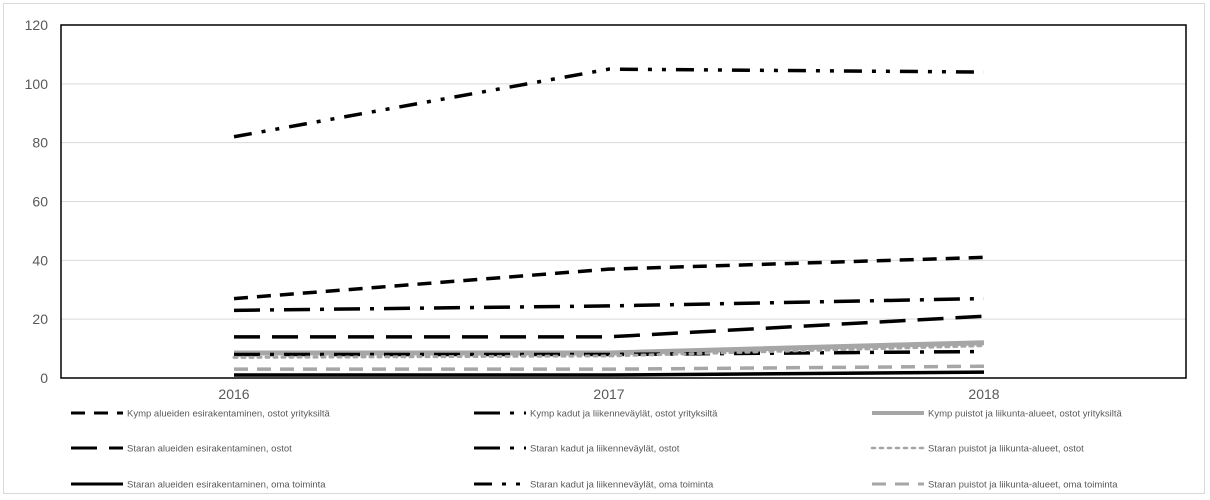  I want to click on x-tick-label: 2016, so click(233, 394).